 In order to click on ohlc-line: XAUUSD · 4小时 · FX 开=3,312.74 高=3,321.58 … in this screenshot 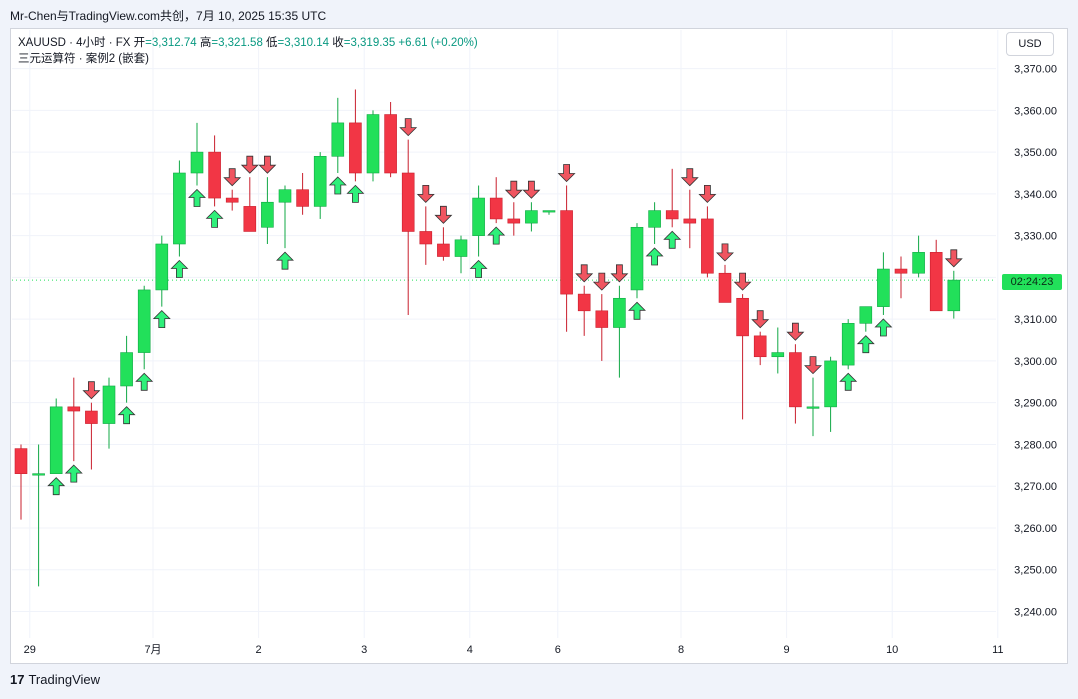, I will do `click(248, 43)`.